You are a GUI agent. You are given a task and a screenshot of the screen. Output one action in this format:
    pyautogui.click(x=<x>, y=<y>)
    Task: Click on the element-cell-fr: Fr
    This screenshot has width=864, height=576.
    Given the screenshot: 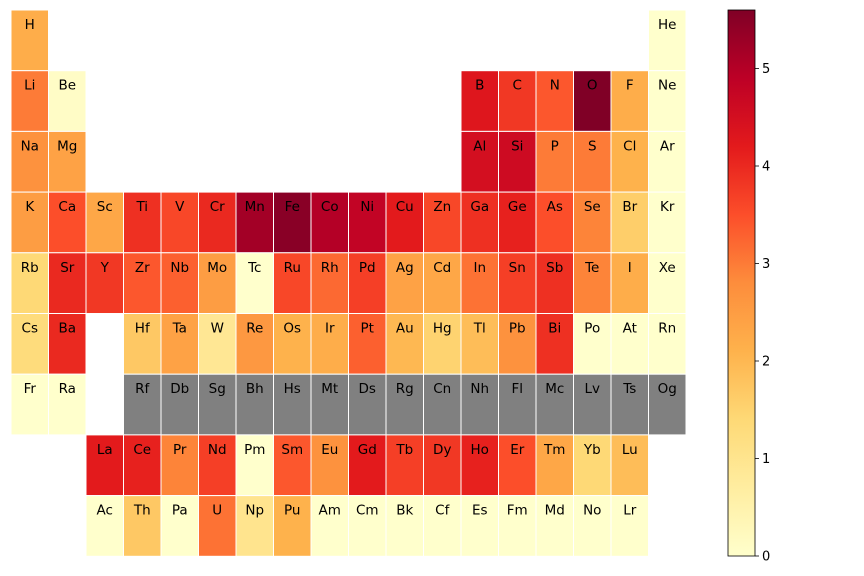 What is the action you would take?
    pyautogui.click(x=29, y=404)
    